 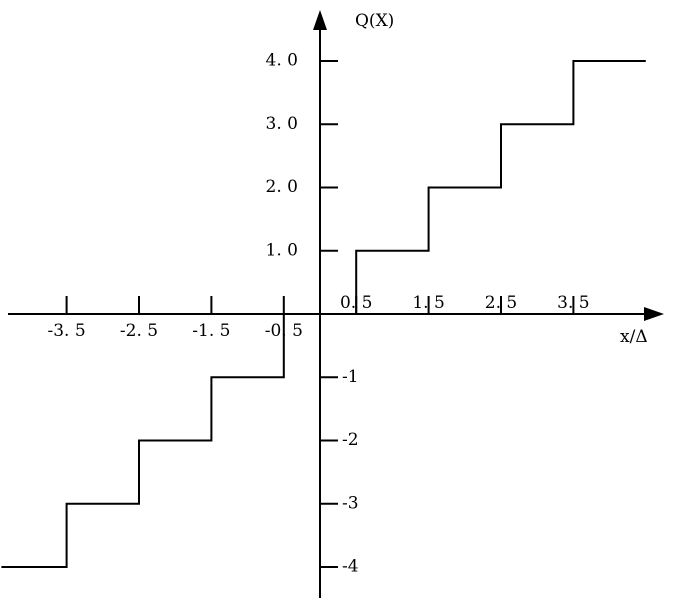 What do you see at coordinates (282, 250) in the screenshot?
I see `y-tick-label: 1. 0` at bounding box center [282, 250].